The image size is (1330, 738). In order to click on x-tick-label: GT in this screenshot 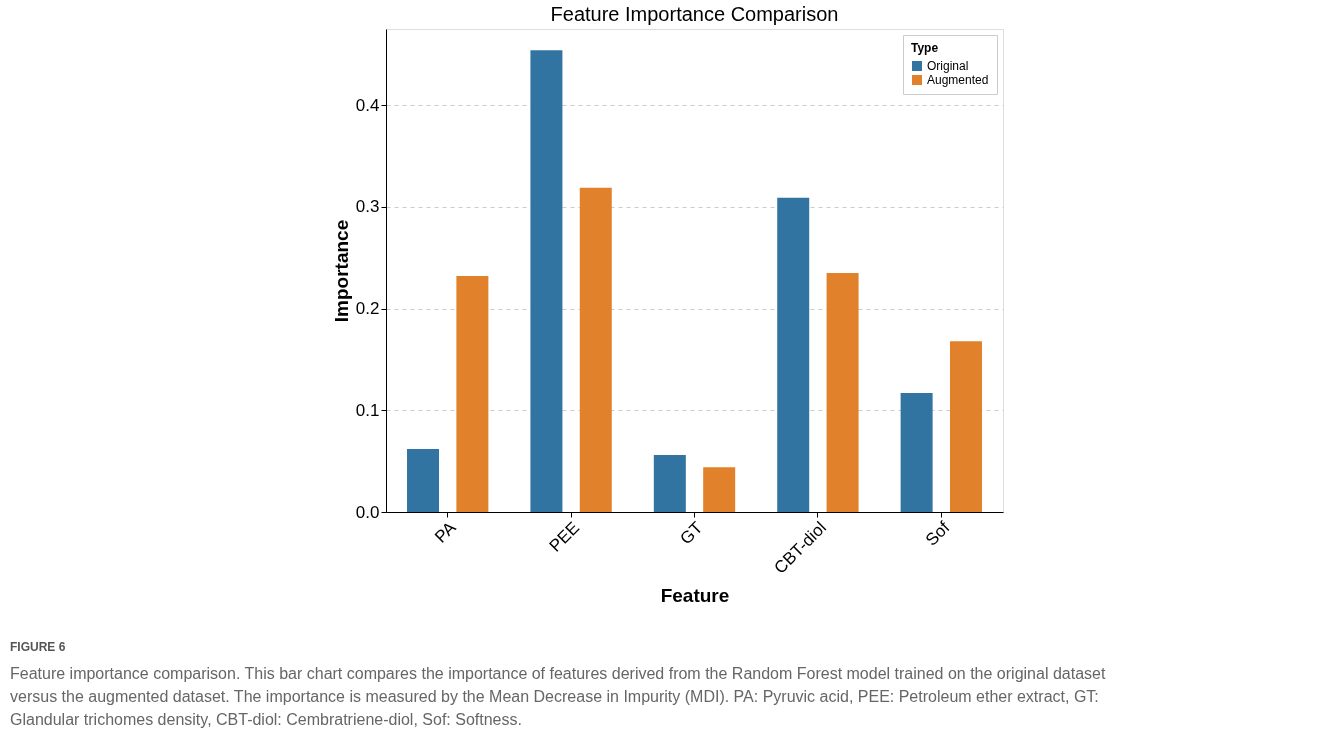, I will do `click(691, 533)`.